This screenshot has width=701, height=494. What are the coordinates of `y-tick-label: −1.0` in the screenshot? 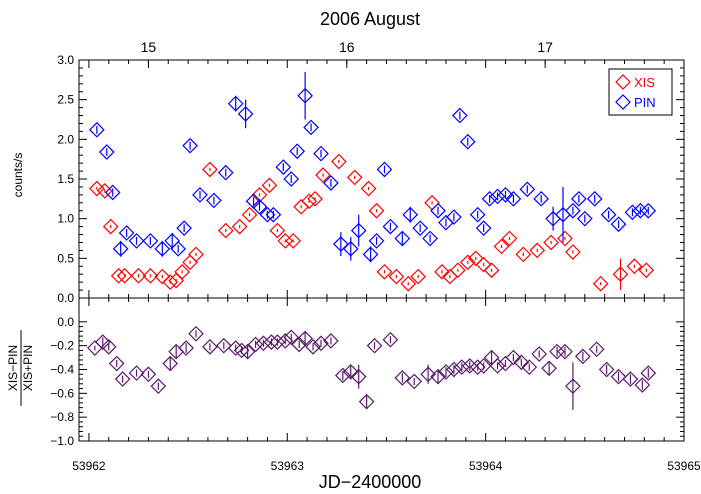 It's located at (62, 441).